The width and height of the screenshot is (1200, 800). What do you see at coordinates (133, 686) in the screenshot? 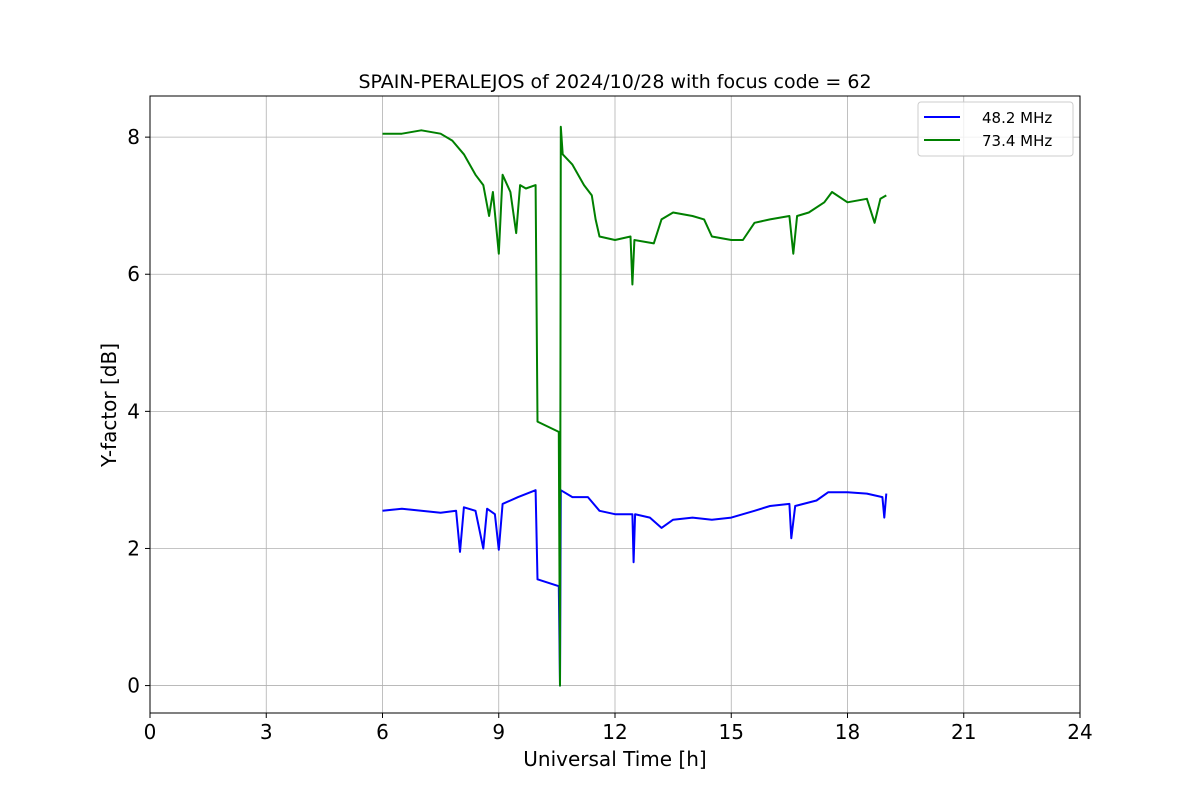
I see `y-tick-label: 0` at bounding box center [133, 686].